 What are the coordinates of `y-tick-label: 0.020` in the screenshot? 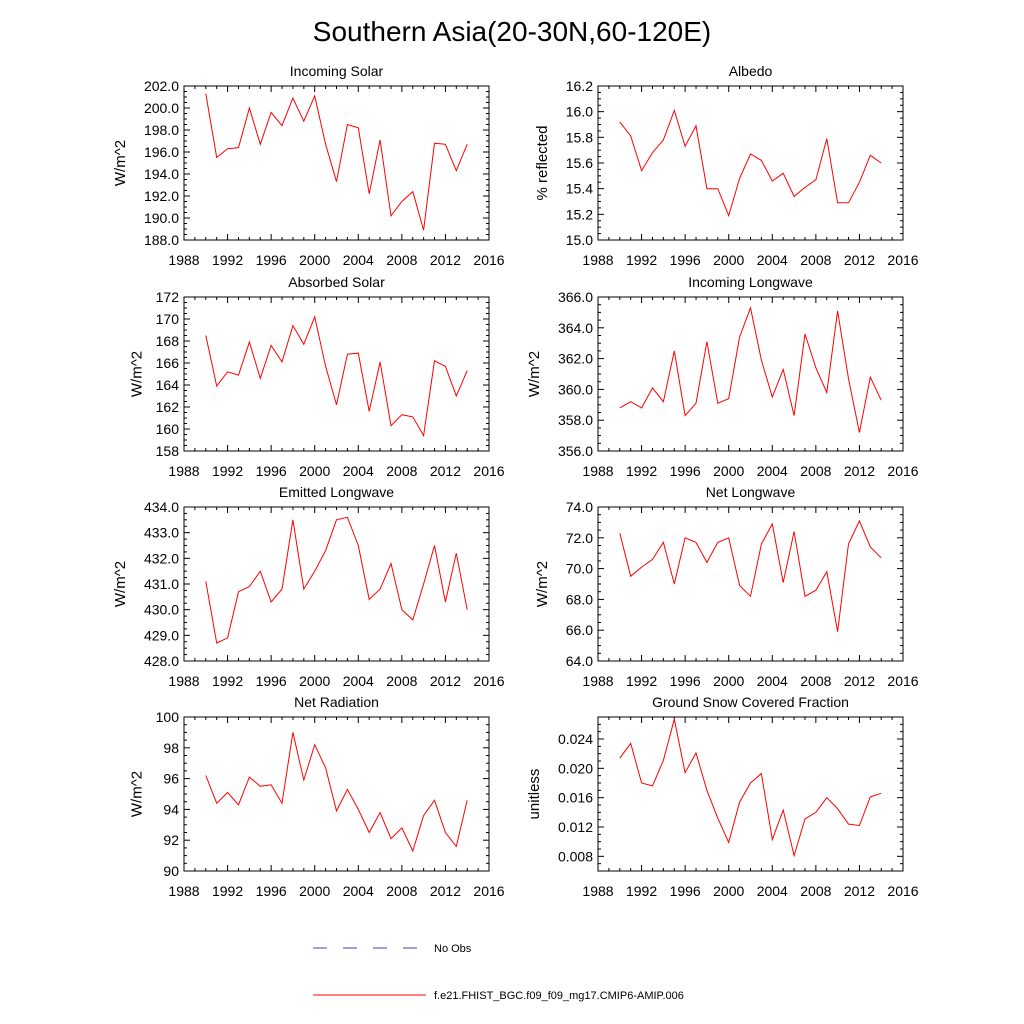 It's located at (575, 768).